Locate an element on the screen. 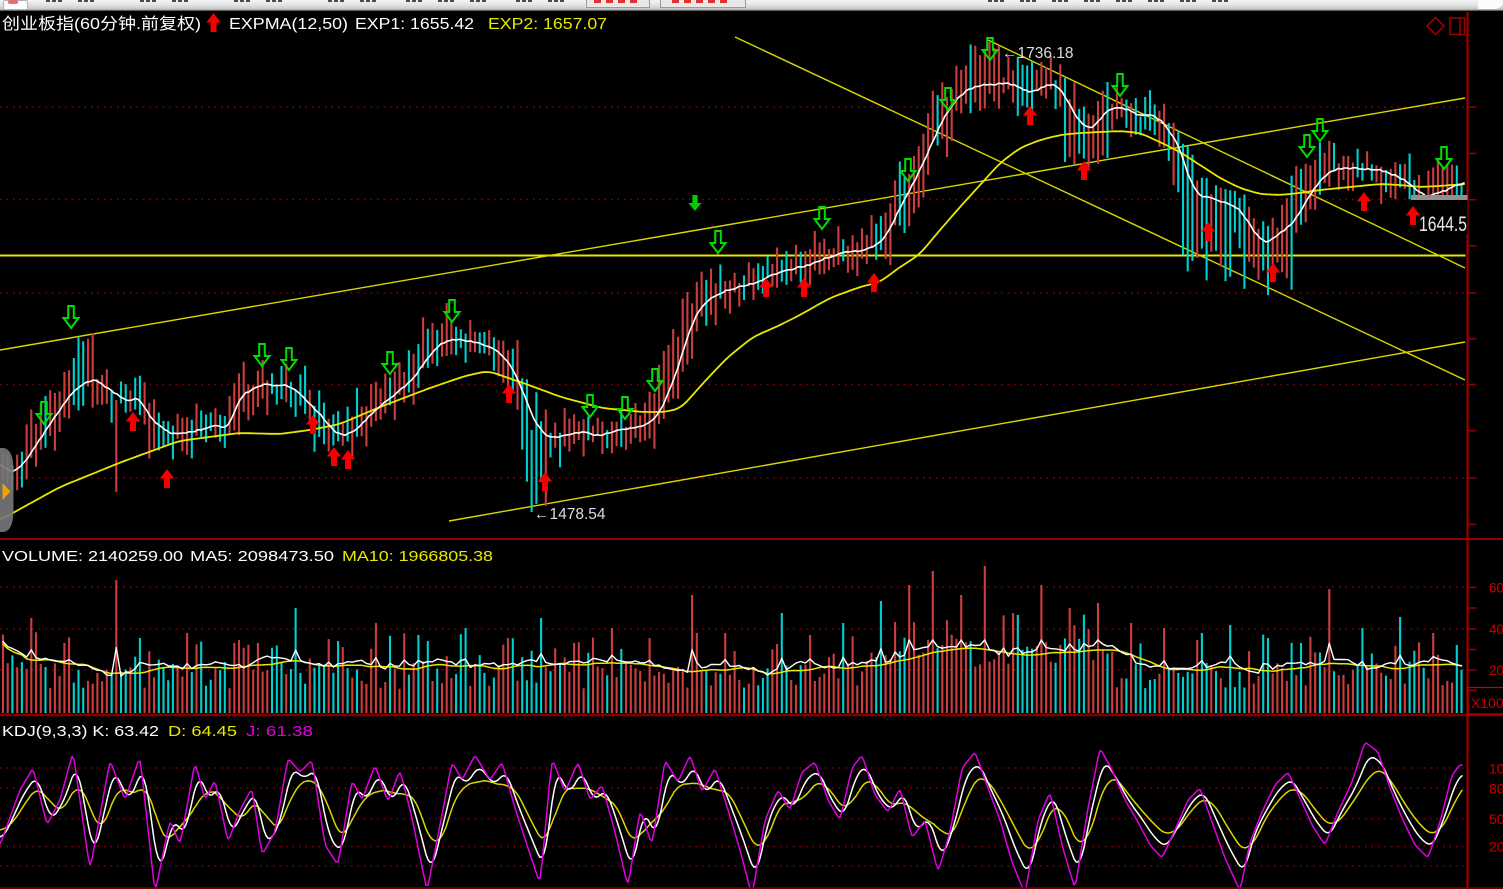  svg-text: MA10: 1966805.38 is located at coordinates (417, 556).